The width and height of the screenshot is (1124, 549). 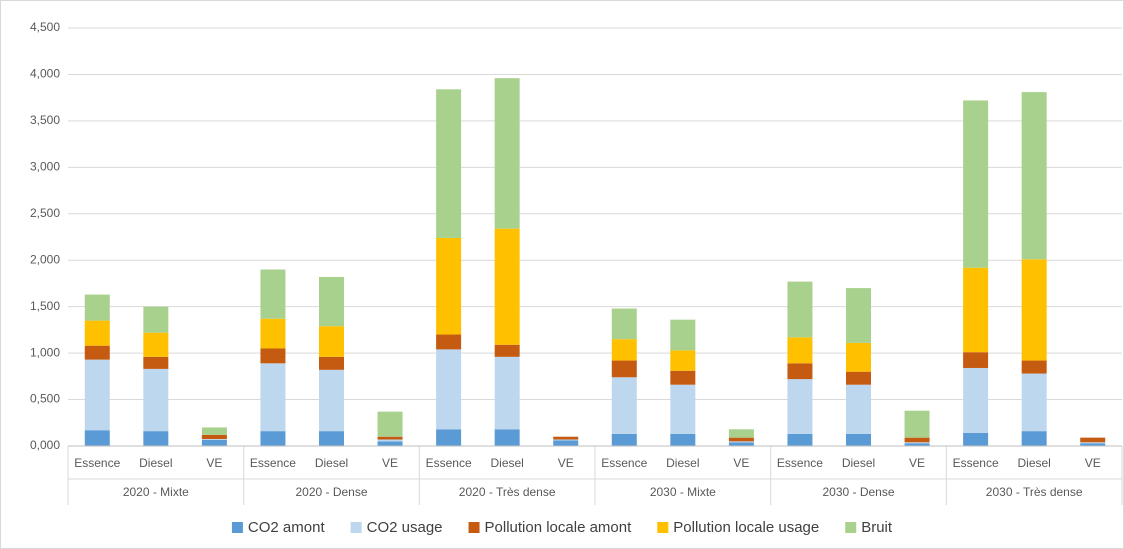 I want to click on y-tick-label: 2,000, so click(x=45, y=259).